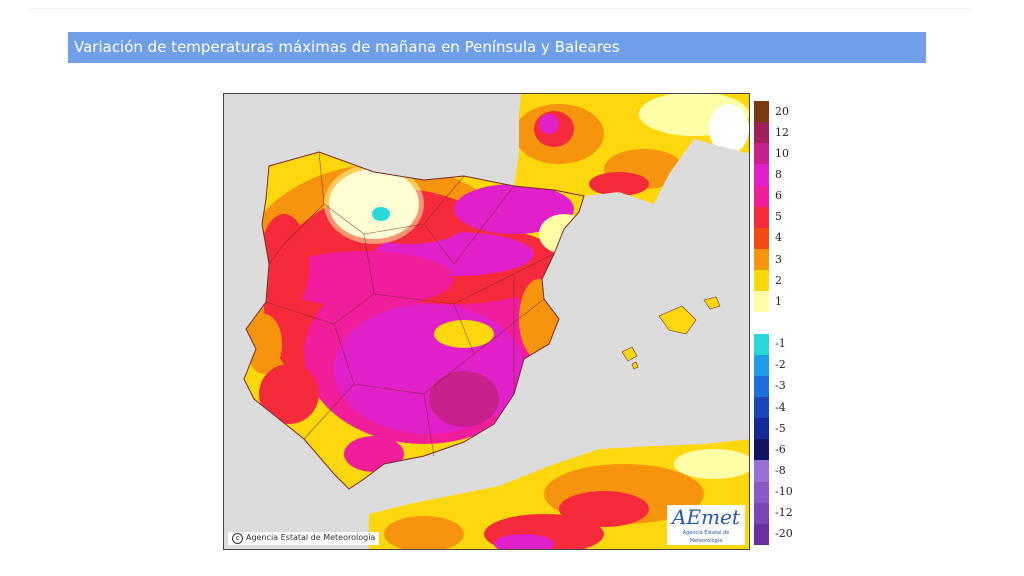 Image resolution: width=1024 pixels, height=576 pixels. Describe the element at coordinates (782, 132) in the screenshot. I see `legend-label: 12` at that location.